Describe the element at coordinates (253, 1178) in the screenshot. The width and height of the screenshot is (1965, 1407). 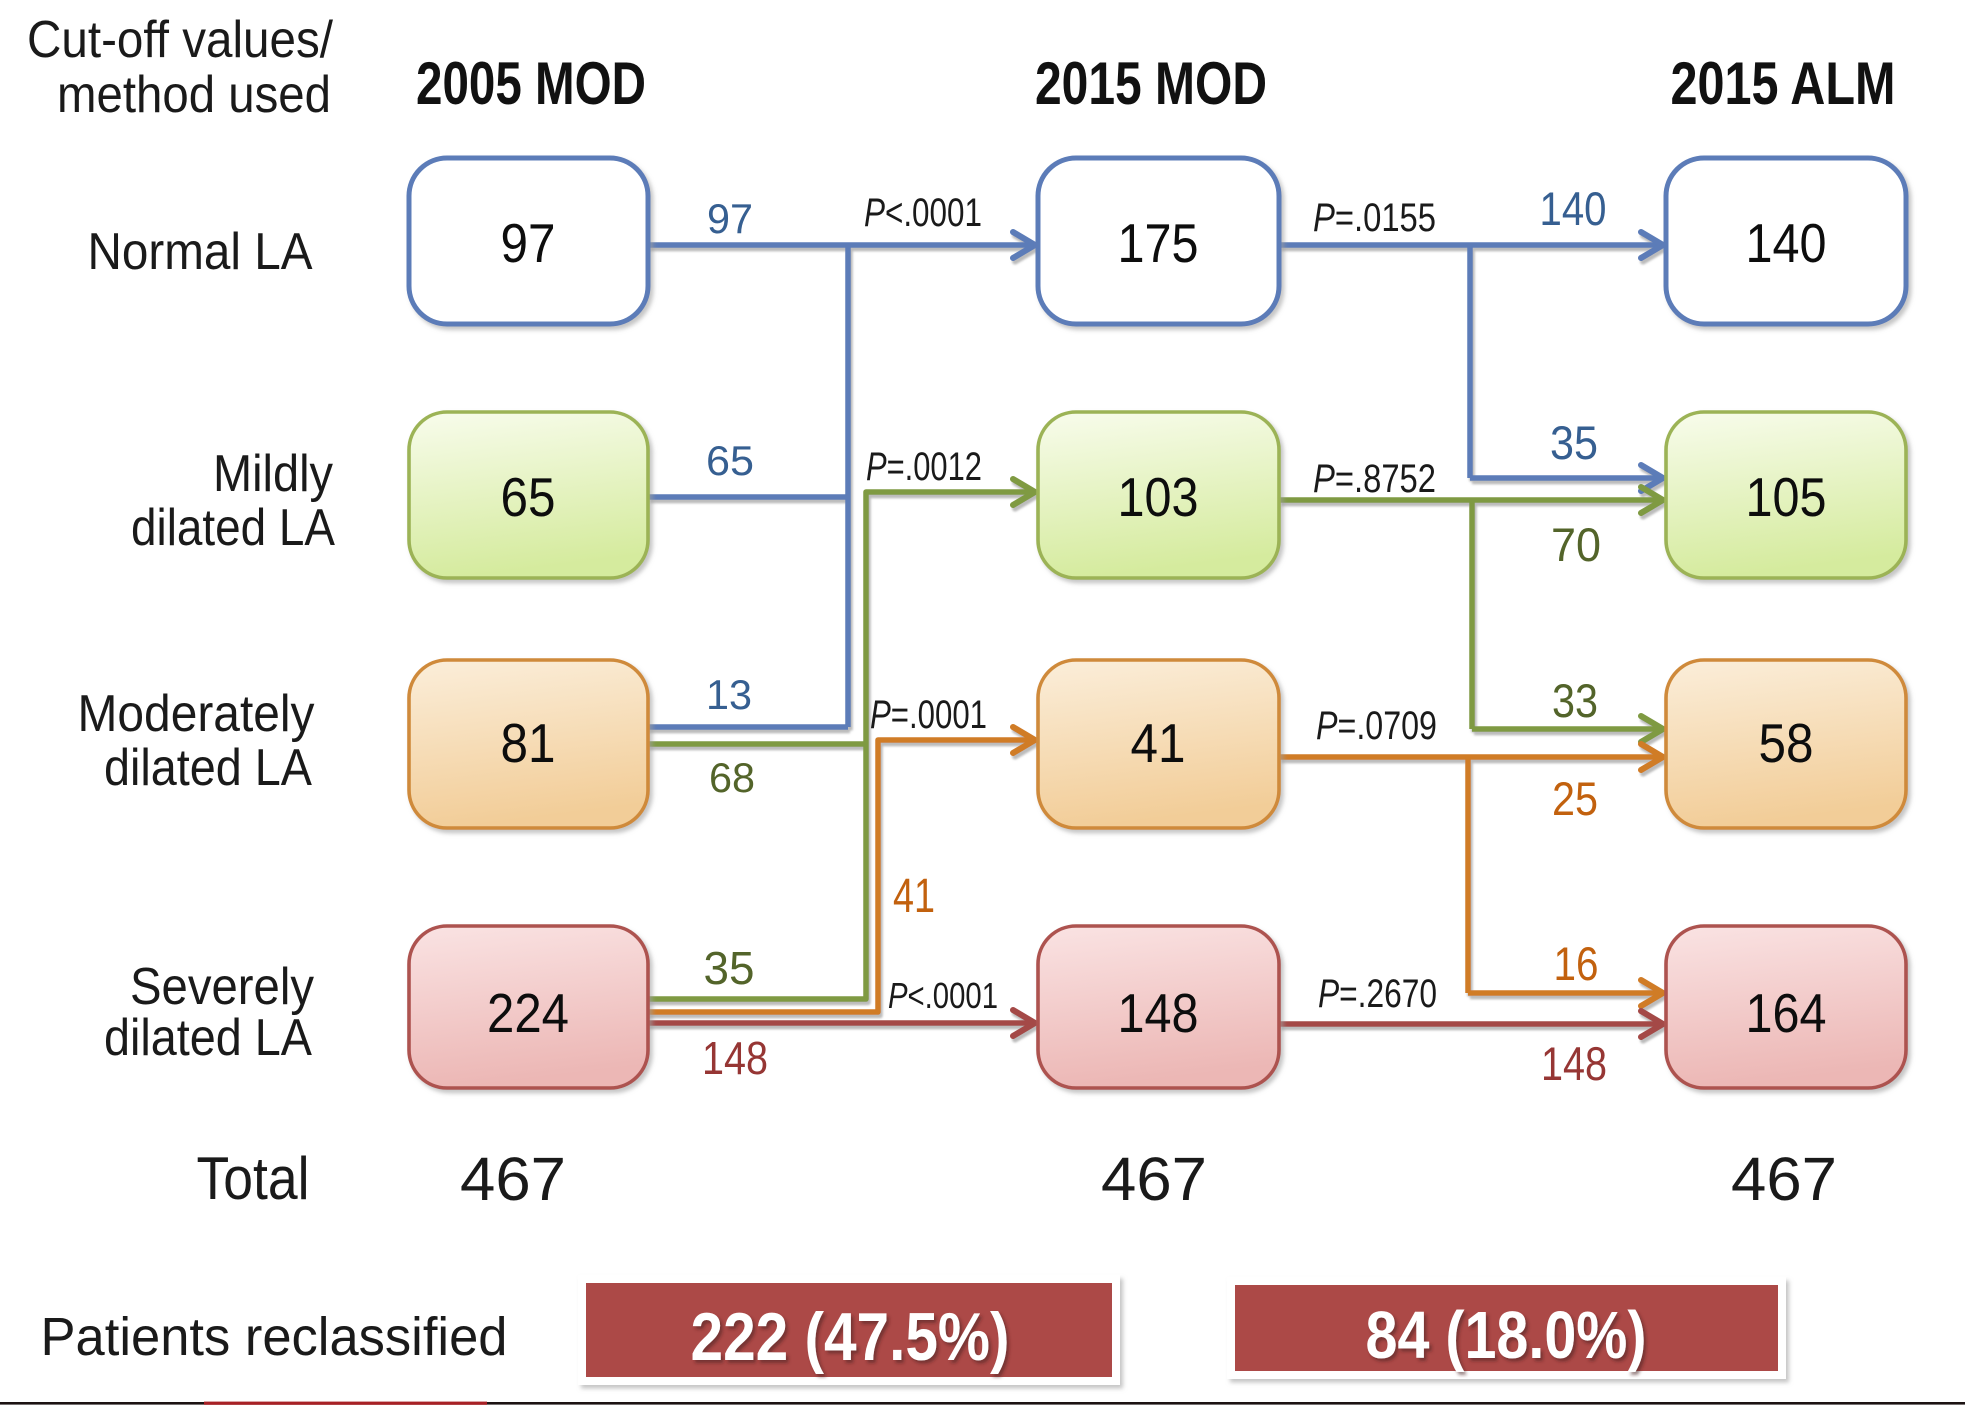
I see `svg-text: Total` at that location.